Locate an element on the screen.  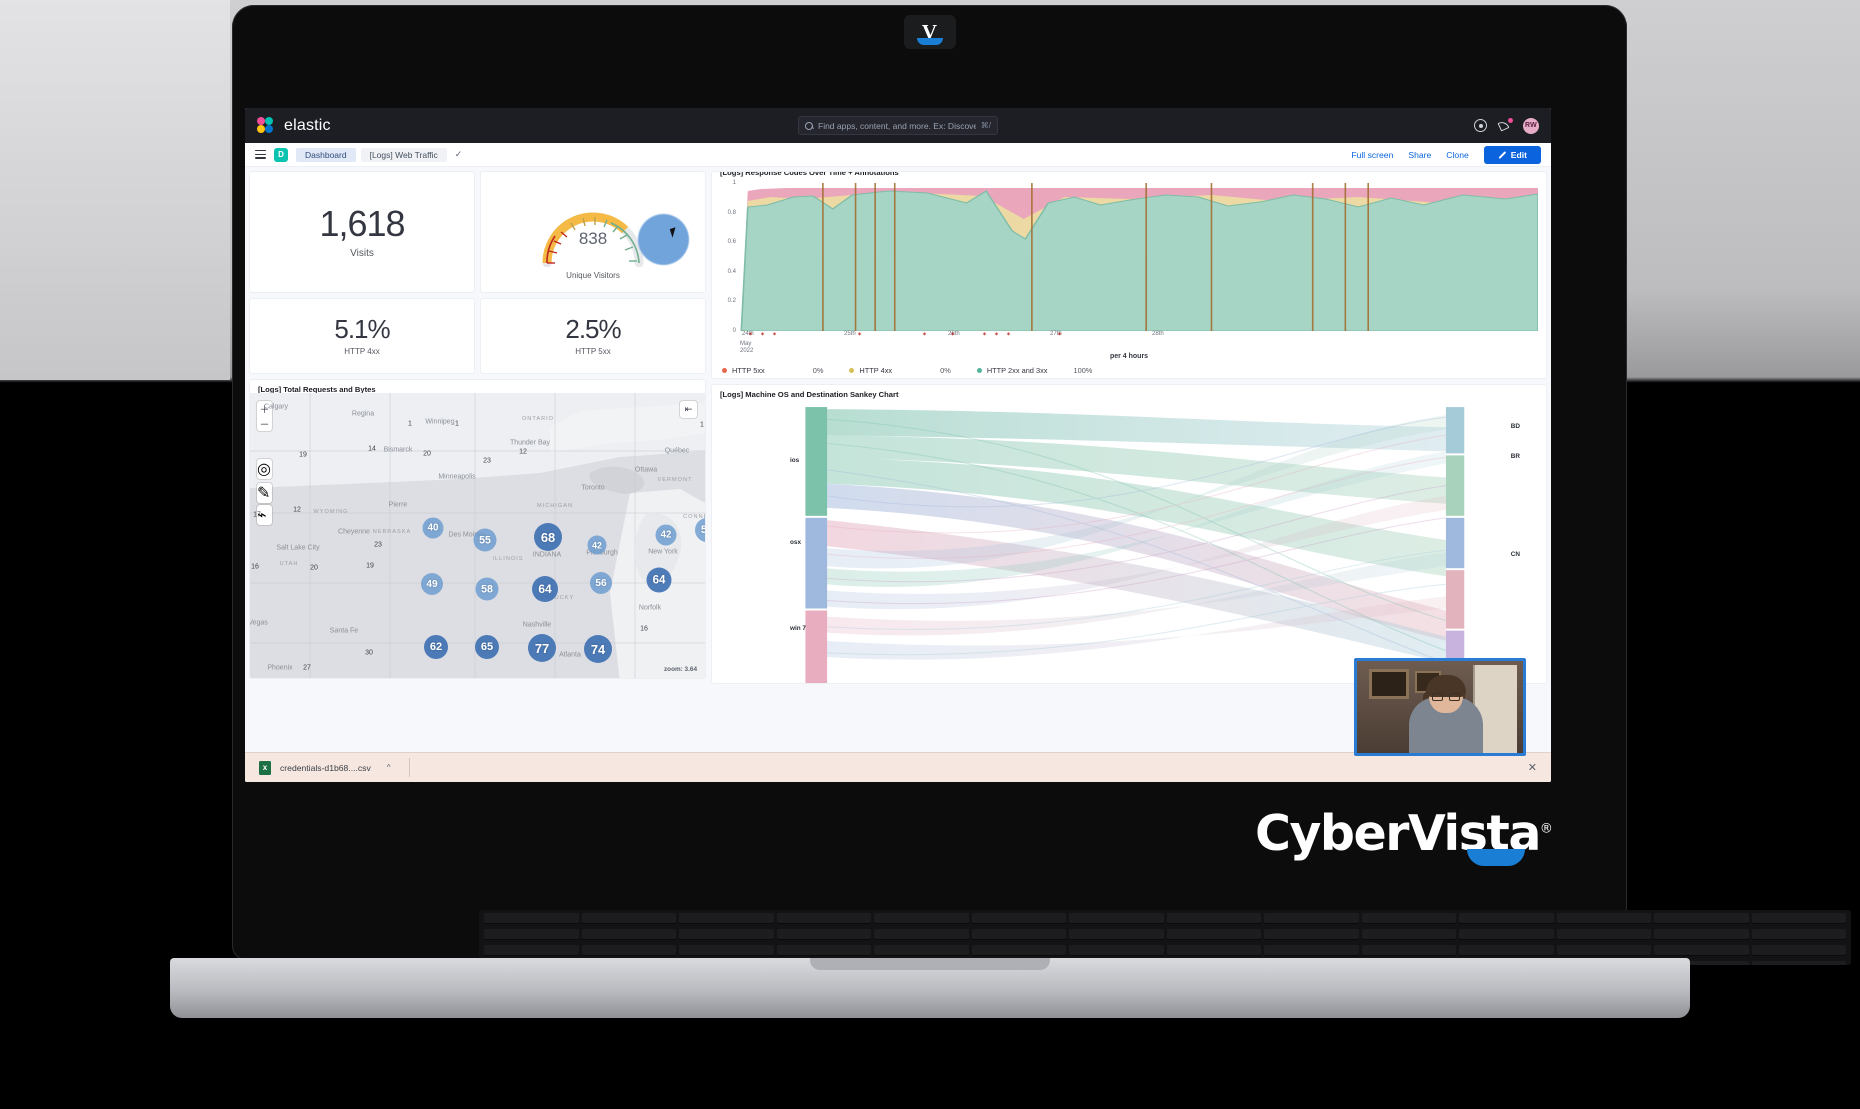
map-cluster-marker: 49 is located at coordinates (432, 584).